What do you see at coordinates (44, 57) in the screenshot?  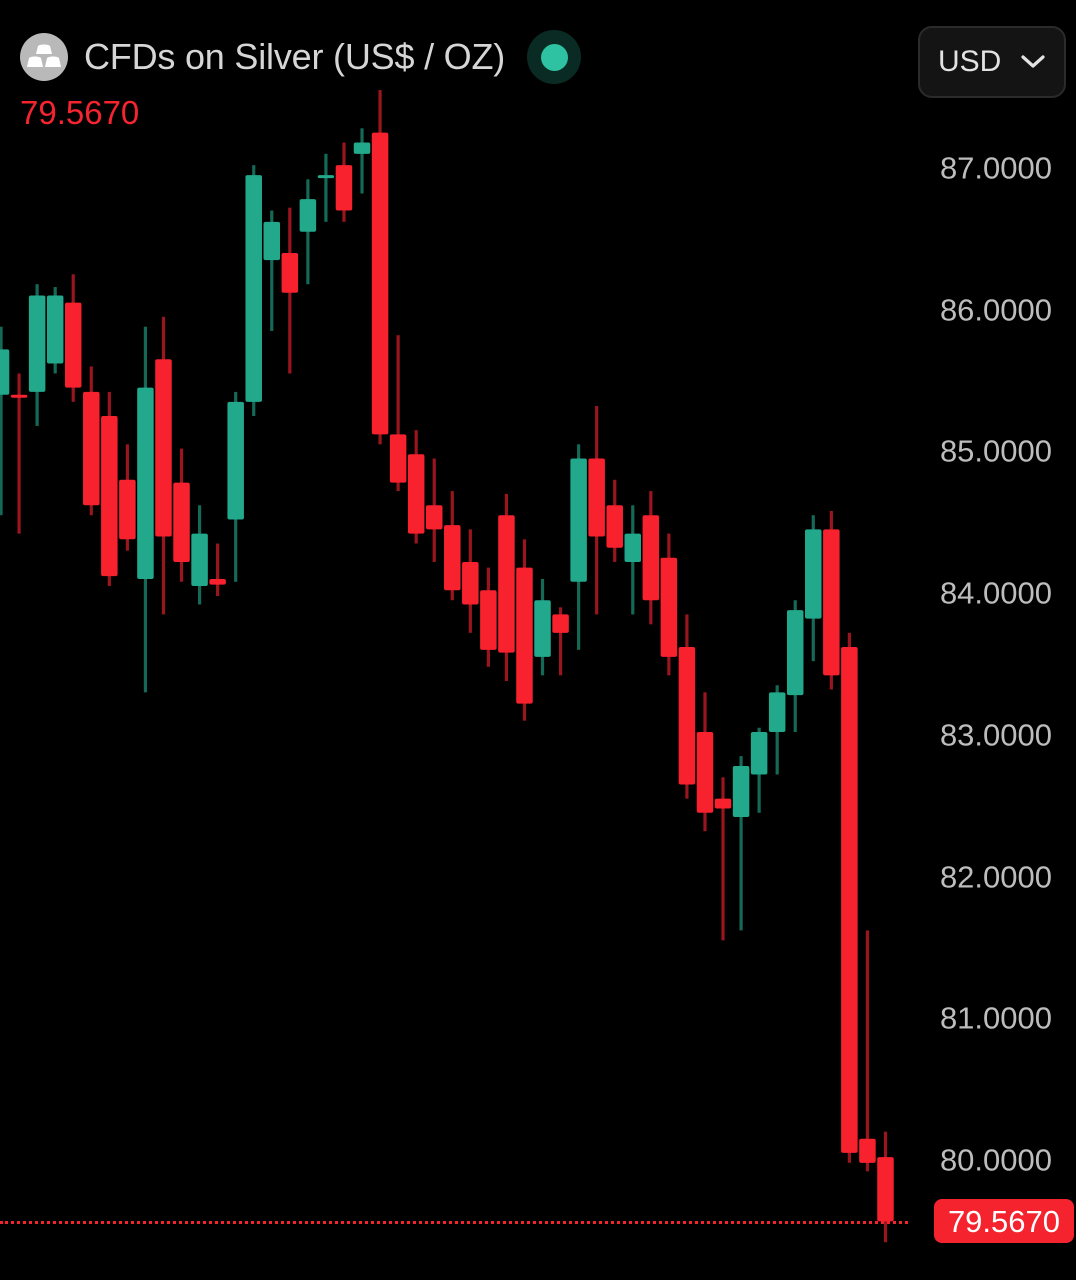 I see `silver-bars-icon` at bounding box center [44, 57].